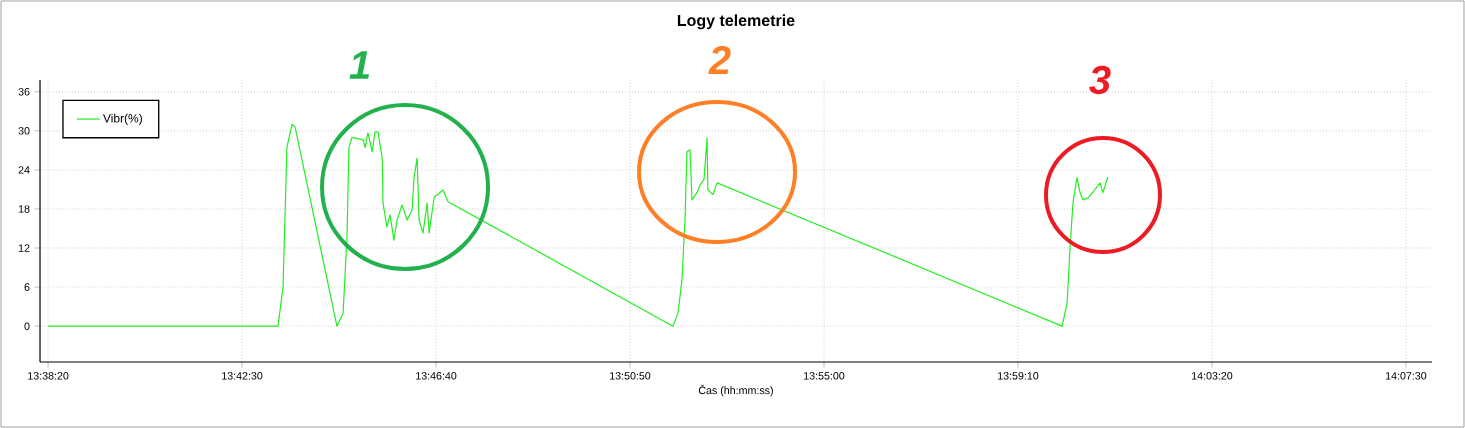 This screenshot has height=428, width=1465. I want to click on x-tick-label: 14:03:20, so click(1212, 376).